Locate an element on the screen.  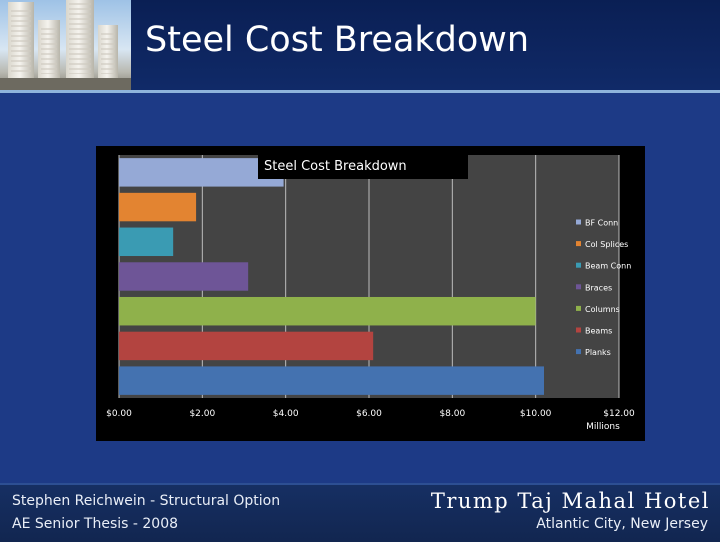
bar-bf-conn is located at coordinates (201, 172).